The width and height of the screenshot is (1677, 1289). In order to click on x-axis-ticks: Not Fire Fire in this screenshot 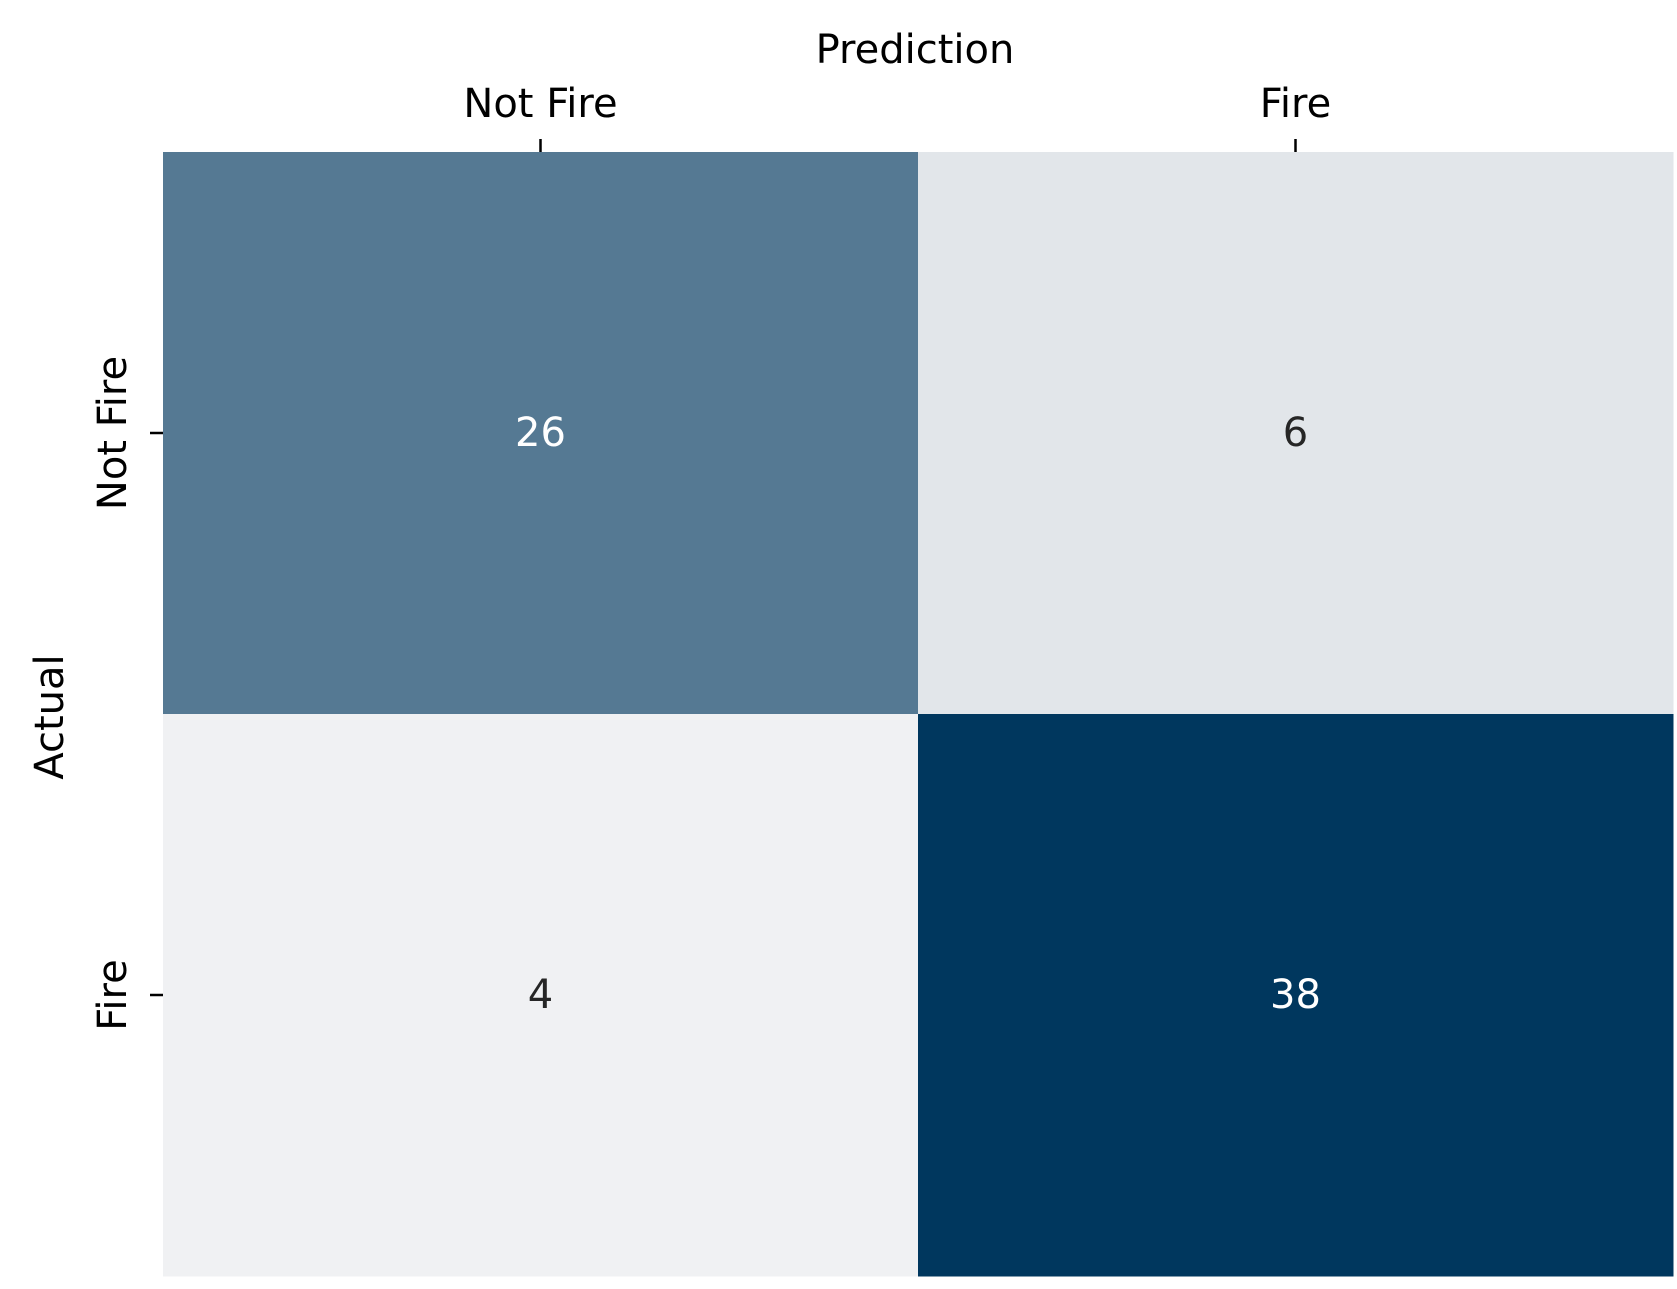, I will do `click(897, 116)`.